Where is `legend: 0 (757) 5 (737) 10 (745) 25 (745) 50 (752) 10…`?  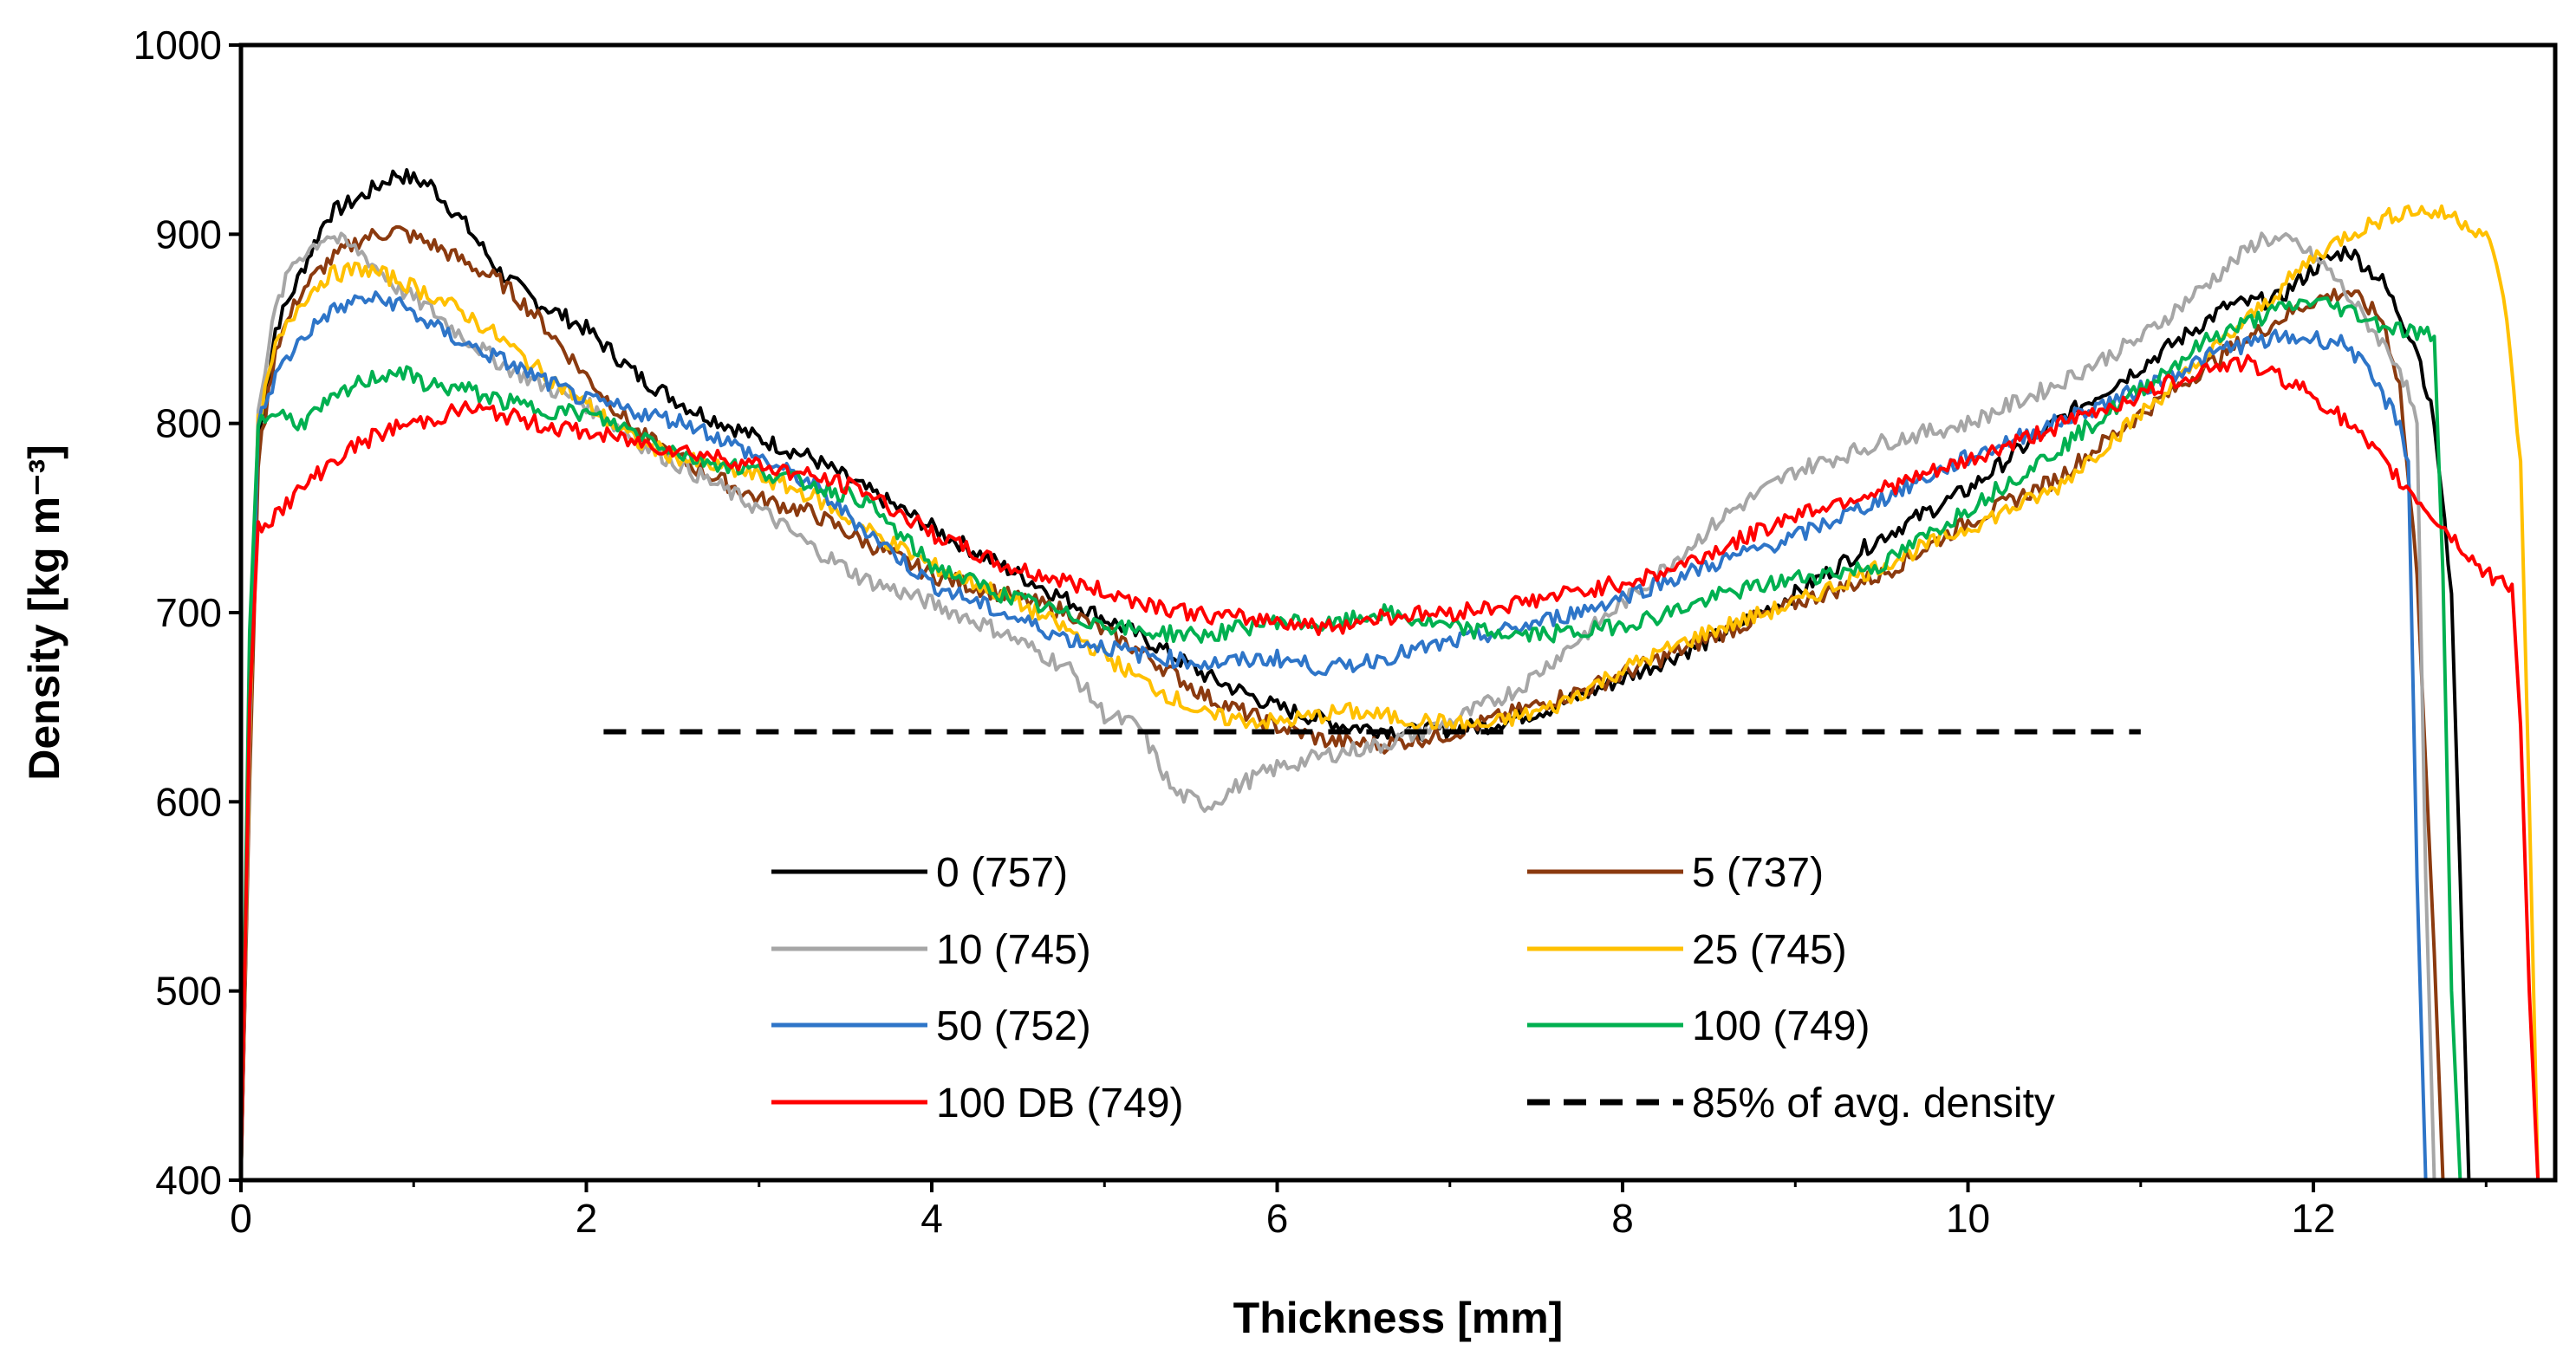 legend: 0 (757) 5 (737) 10 (745) 25 (745) 50 (752) 10… is located at coordinates (1413, 988).